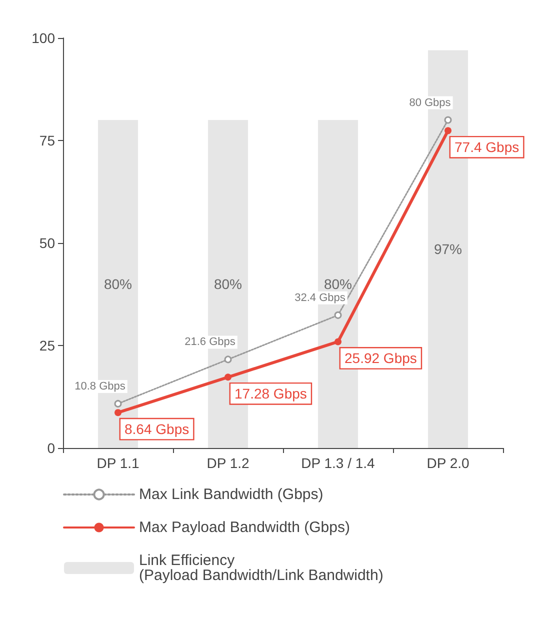 Image resolution: width=541 pixels, height=626 pixels. Describe the element at coordinates (261, 568) in the screenshot. I see `legend-label: Link Efficiency (Payload Bandwidth/Link Bandwidth)` at that location.